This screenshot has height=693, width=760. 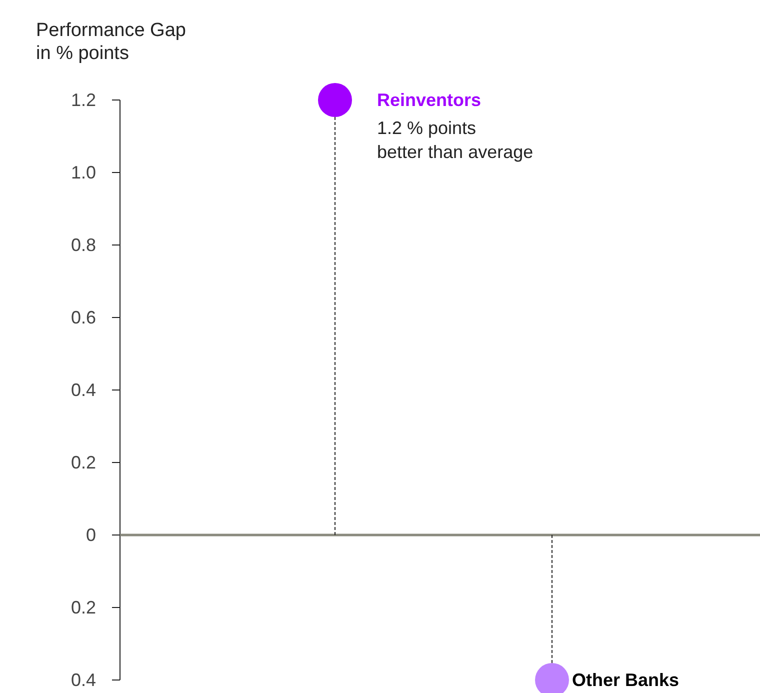 I want to click on y-tick-label: 1.0, so click(x=83, y=172).